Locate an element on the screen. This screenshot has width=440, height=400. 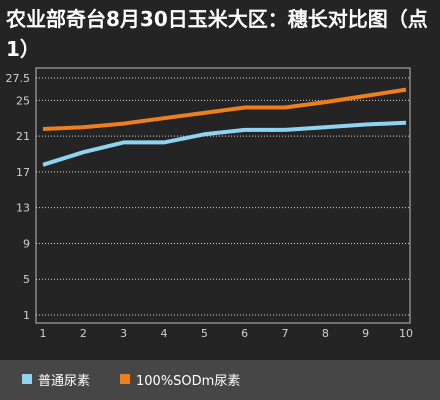
legend-item-series-1: 普通尿素 is located at coordinates (56, 379).